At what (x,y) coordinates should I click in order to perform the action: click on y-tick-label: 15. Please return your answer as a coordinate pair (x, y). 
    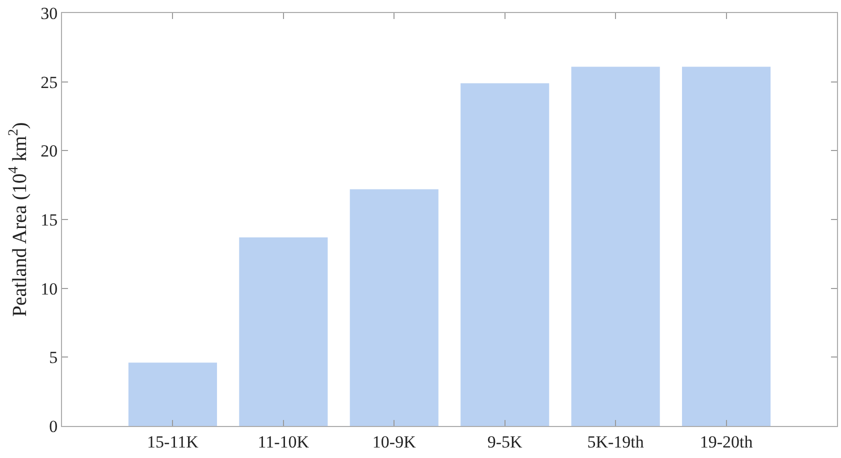
    Looking at the image, I should click on (49, 220).